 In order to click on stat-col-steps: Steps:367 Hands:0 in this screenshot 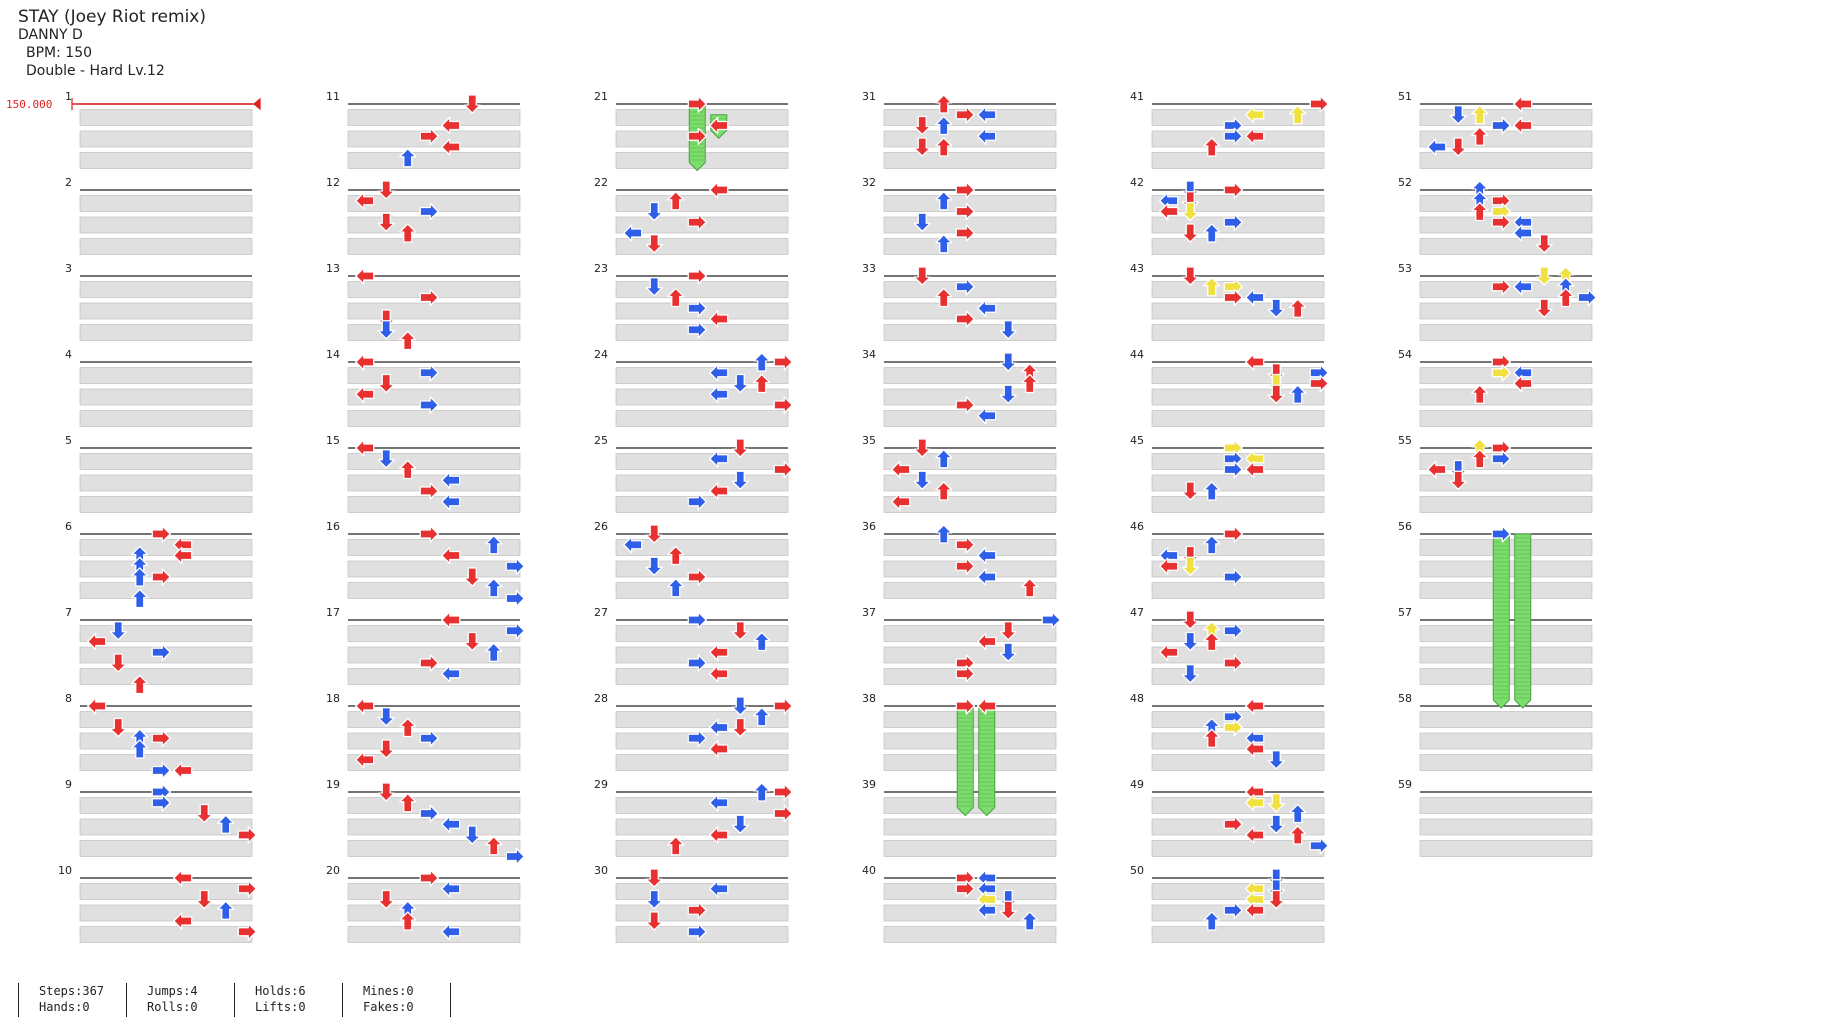, I will do `click(61, 1000)`.